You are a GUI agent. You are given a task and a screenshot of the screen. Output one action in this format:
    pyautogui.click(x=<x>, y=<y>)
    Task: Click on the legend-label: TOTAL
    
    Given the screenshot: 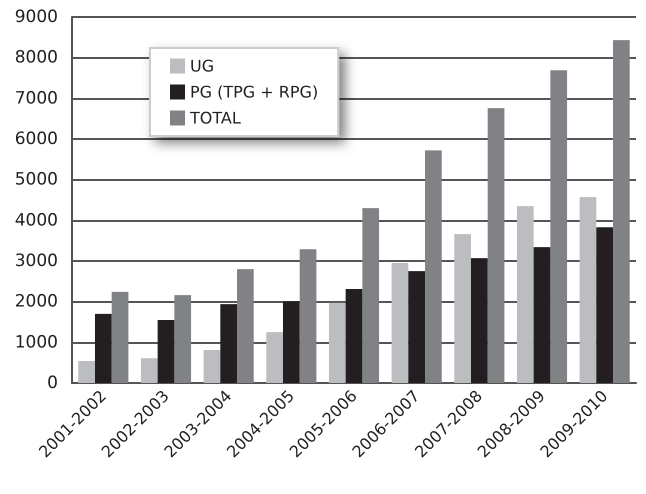 What is the action you would take?
    pyautogui.click(x=215, y=118)
    